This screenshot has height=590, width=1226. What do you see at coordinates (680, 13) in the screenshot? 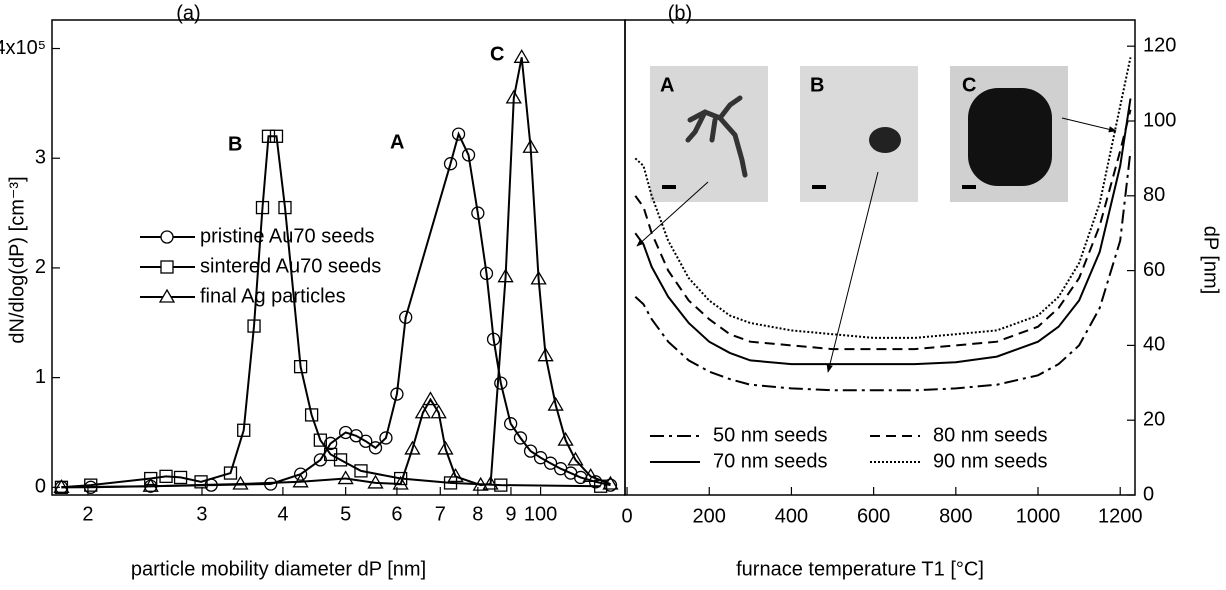
I see `panel-label: (b)` at bounding box center [680, 13].